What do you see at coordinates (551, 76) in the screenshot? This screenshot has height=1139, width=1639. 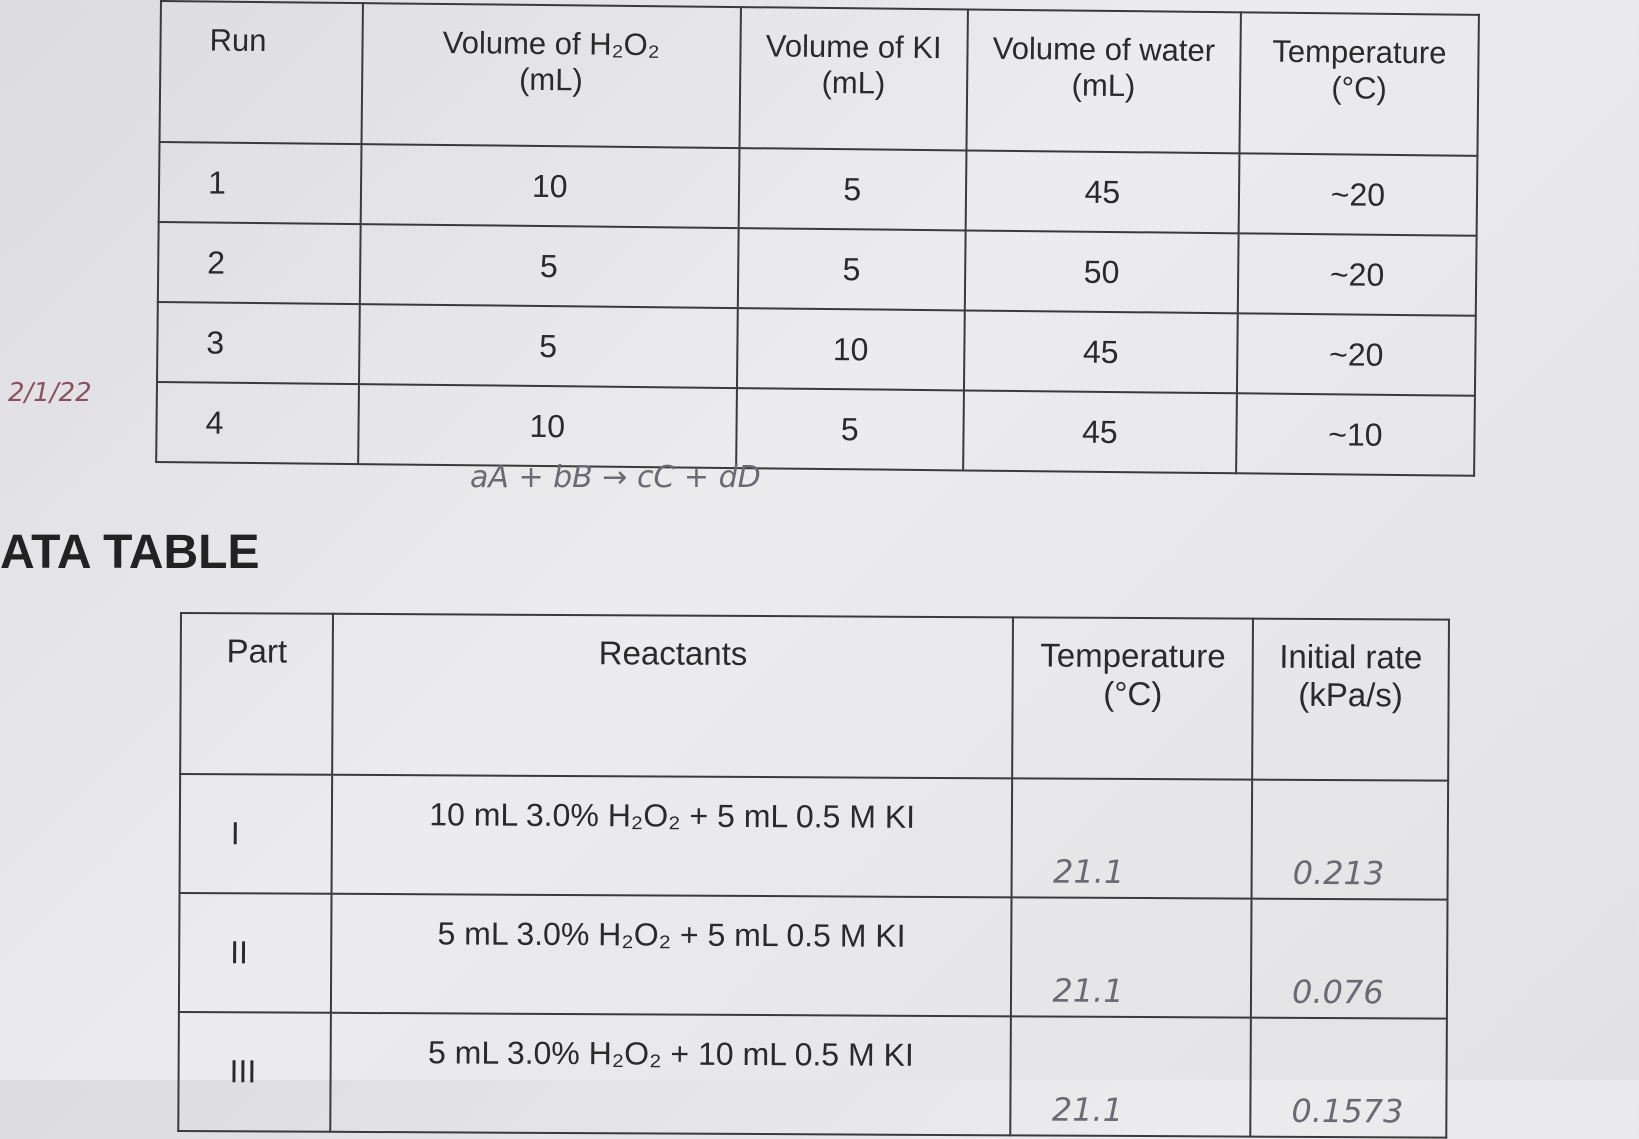 I see `header-cell: Volume of H₂O₂ (mL)` at bounding box center [551, 76].